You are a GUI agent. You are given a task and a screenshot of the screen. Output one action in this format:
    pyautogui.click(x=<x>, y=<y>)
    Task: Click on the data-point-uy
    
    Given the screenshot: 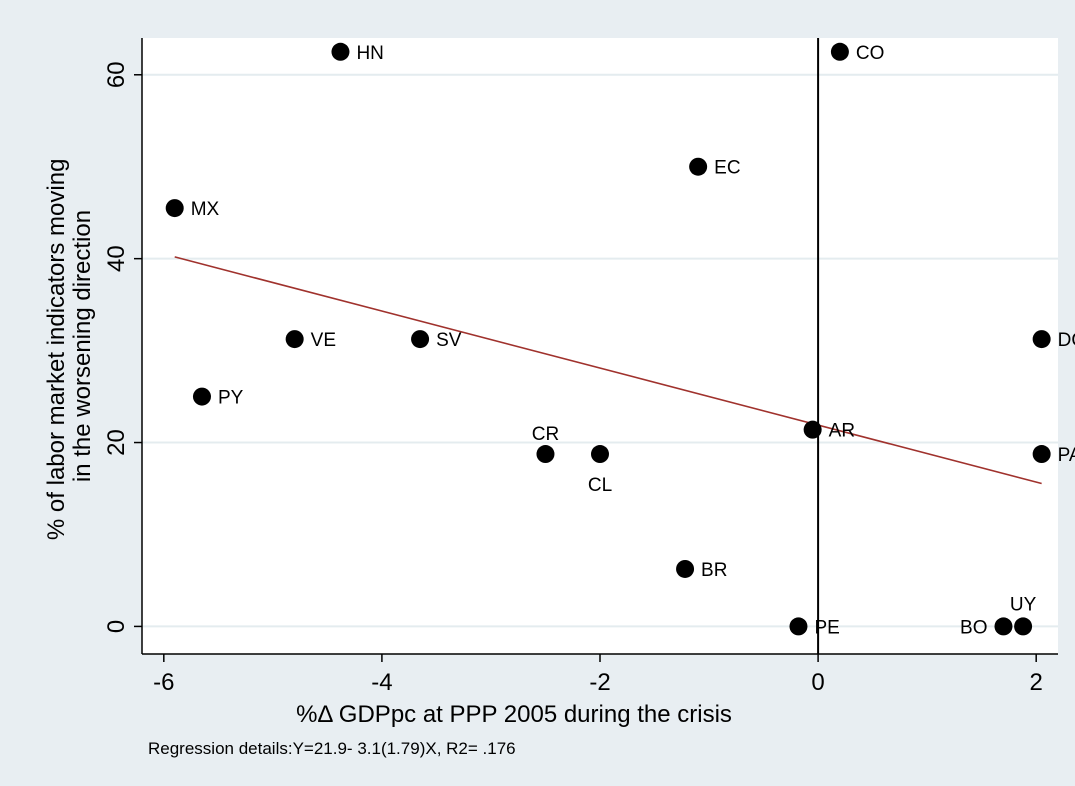 What is the action you would take?
    pyautogui.click(x=1023, y=626)
    